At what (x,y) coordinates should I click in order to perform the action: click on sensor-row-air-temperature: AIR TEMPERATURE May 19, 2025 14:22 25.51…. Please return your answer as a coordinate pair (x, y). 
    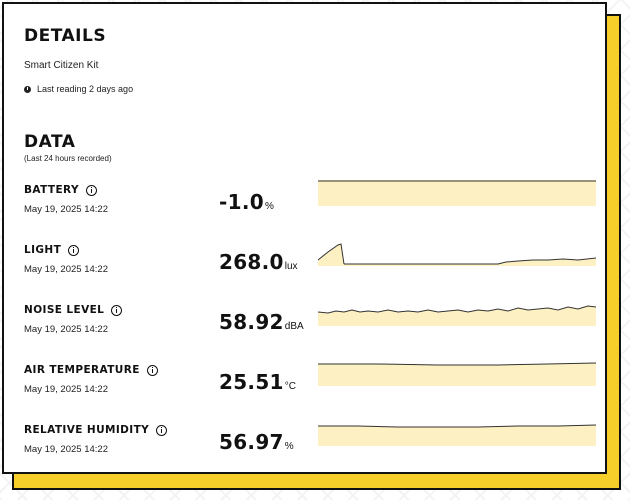
    Looking at the image, I should click on (304, 388).